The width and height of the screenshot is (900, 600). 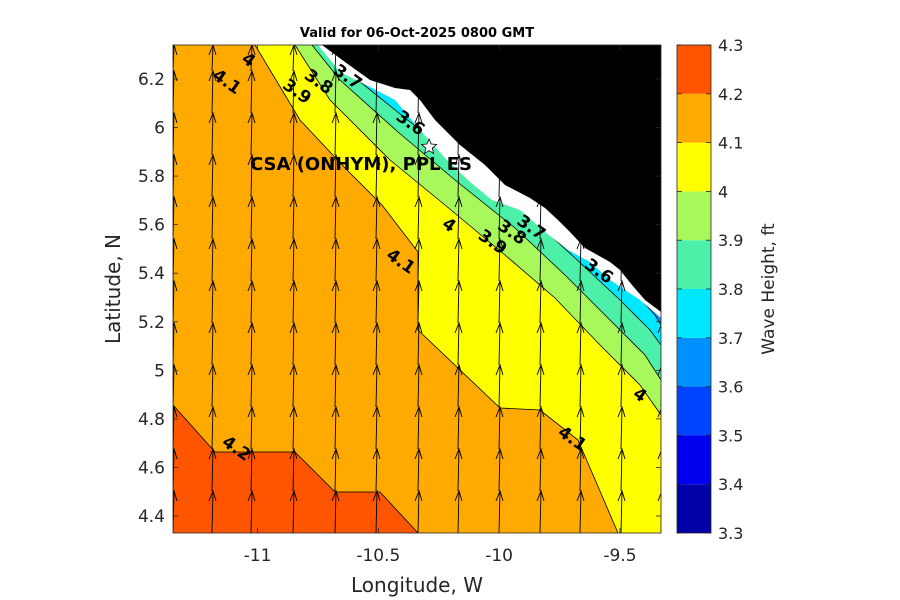 I want to click on star-icon, so click(x=429, y=146).